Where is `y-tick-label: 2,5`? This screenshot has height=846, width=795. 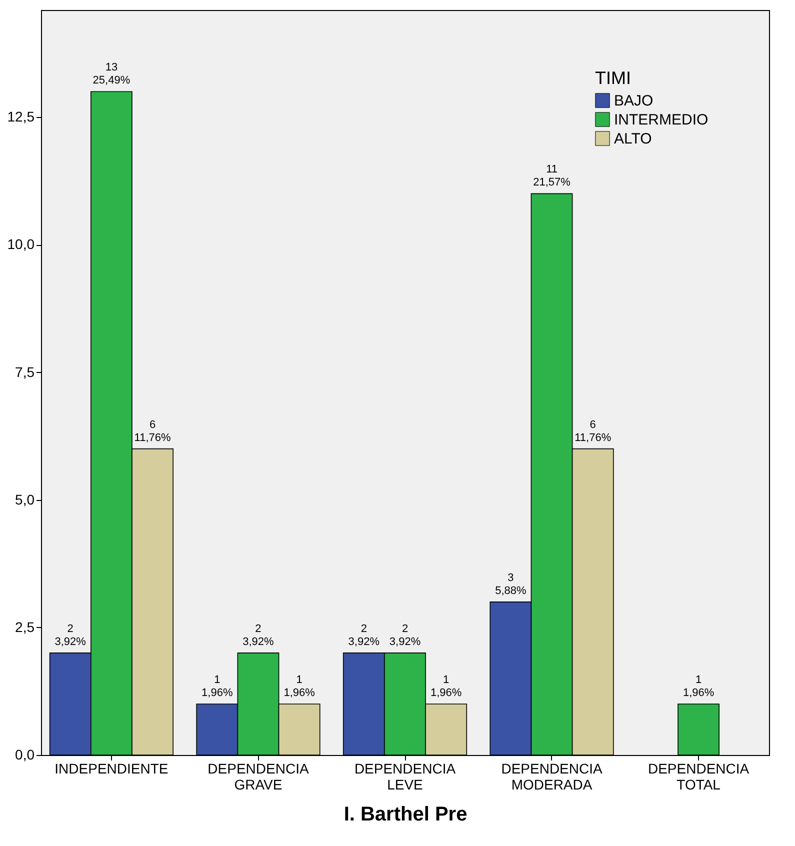
y-tick-label: 2,5 is located at coordinates (25, 626).